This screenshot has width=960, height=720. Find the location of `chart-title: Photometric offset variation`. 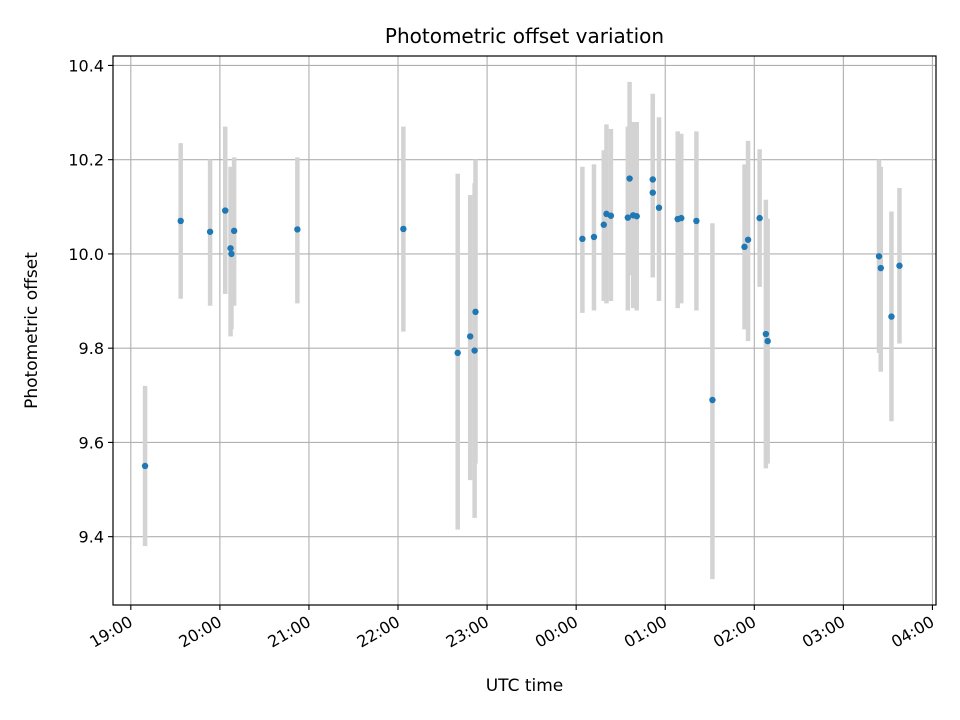

chart-title: Photometric offset variation is located at coordinates (524, 36).